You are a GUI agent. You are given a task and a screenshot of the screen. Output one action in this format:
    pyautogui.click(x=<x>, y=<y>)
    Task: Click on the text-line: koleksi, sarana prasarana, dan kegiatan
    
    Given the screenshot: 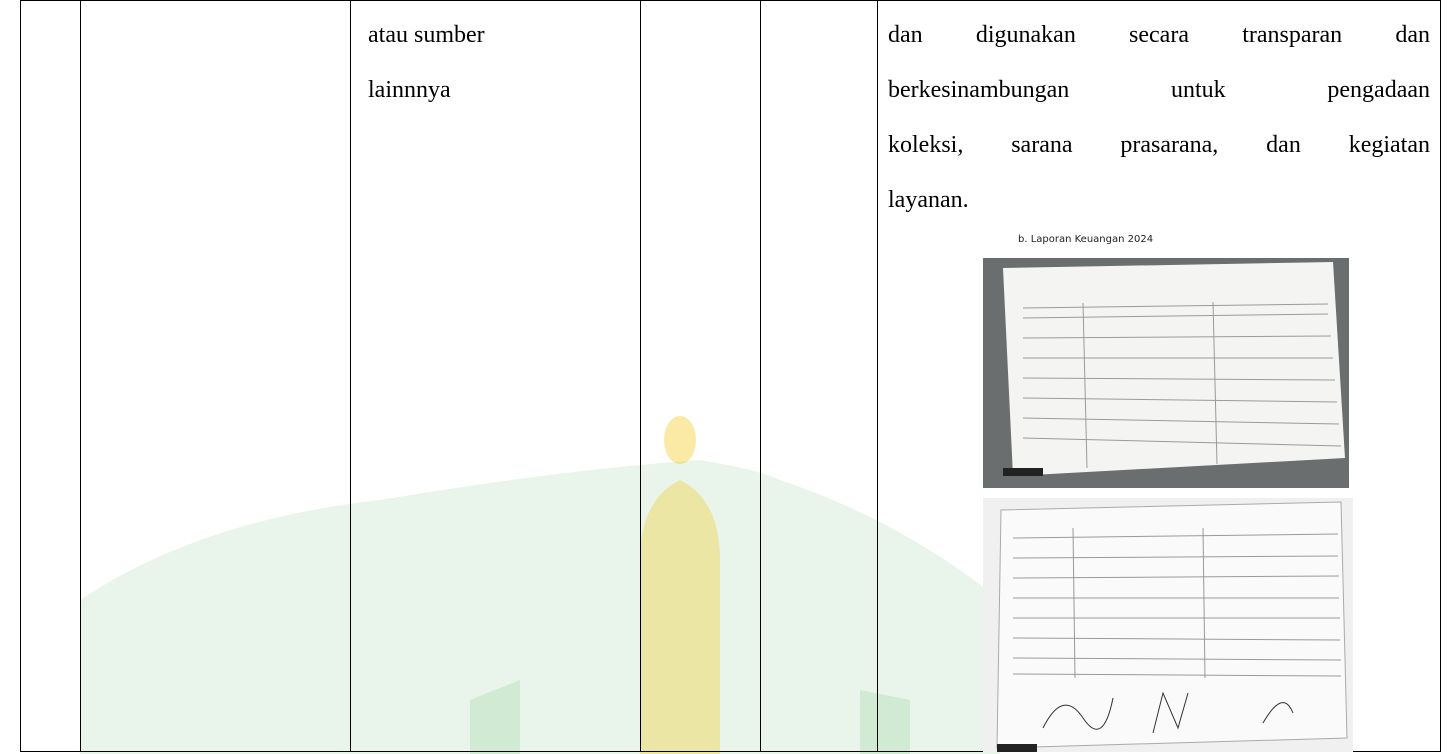 What is the action you would take?
    pyautogui.click(x=1159, y=145)
    